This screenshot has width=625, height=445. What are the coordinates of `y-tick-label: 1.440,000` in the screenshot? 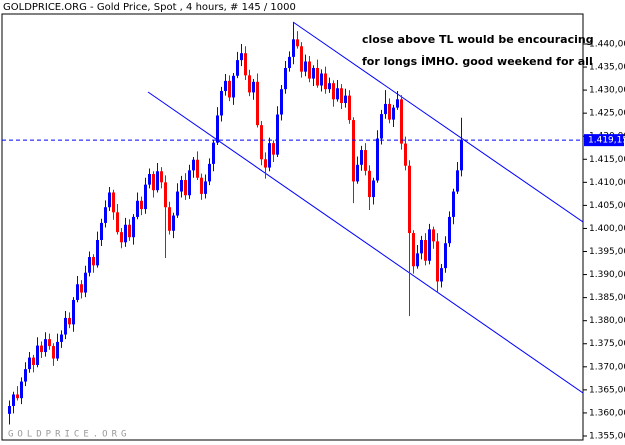 It's located at (607, 44).